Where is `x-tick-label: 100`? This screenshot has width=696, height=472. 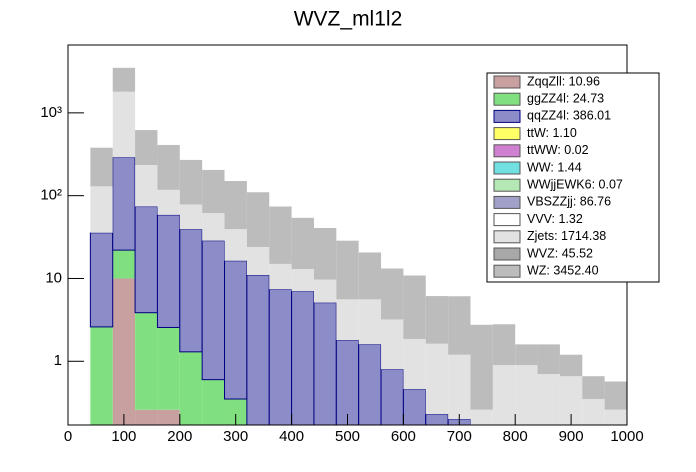
x-tick-label: 100 is located at coordinates (123, 436).